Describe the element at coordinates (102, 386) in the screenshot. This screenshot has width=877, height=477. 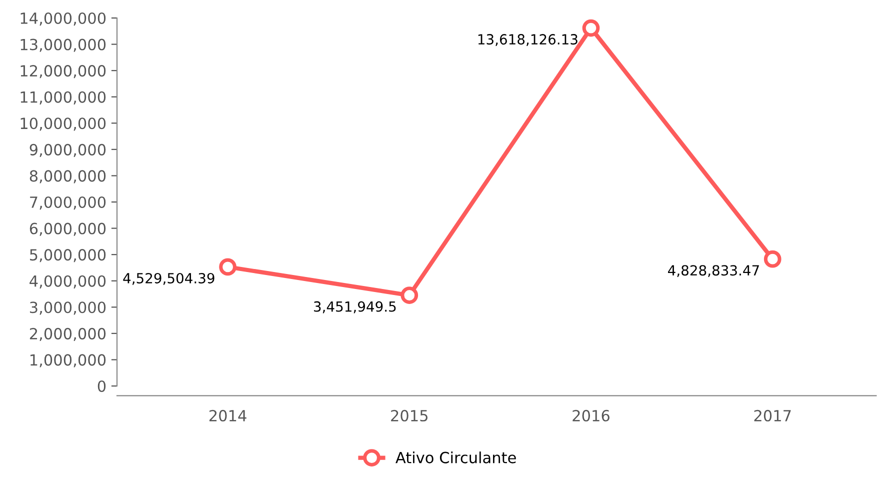
I see `y-tick-label: 0` at that location.